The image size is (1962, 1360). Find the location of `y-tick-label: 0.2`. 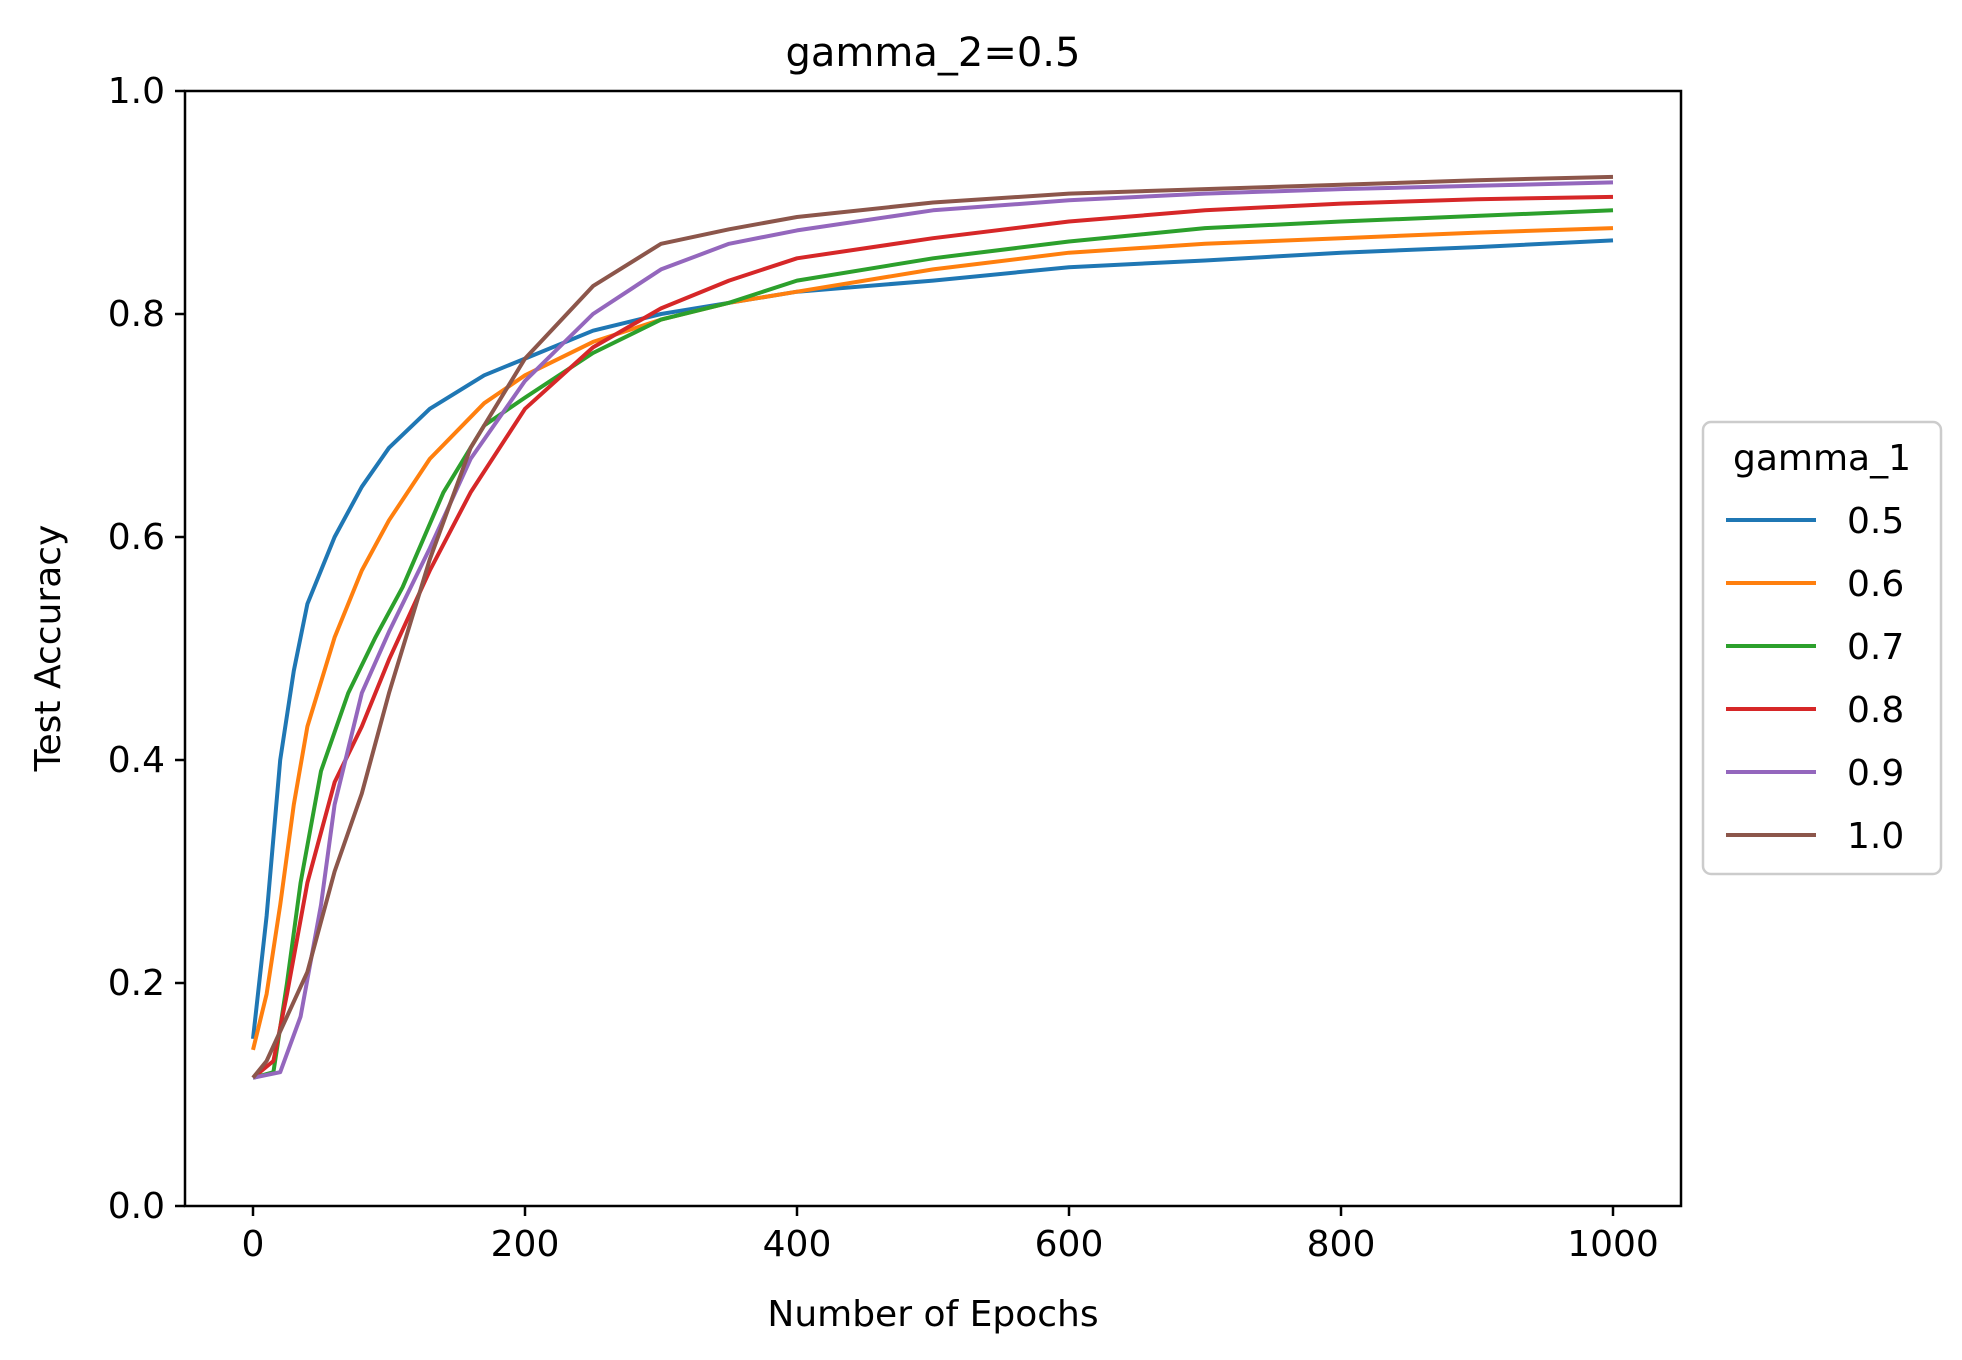

y-tick-label: 0.2 is located at coordinates (136, 983).